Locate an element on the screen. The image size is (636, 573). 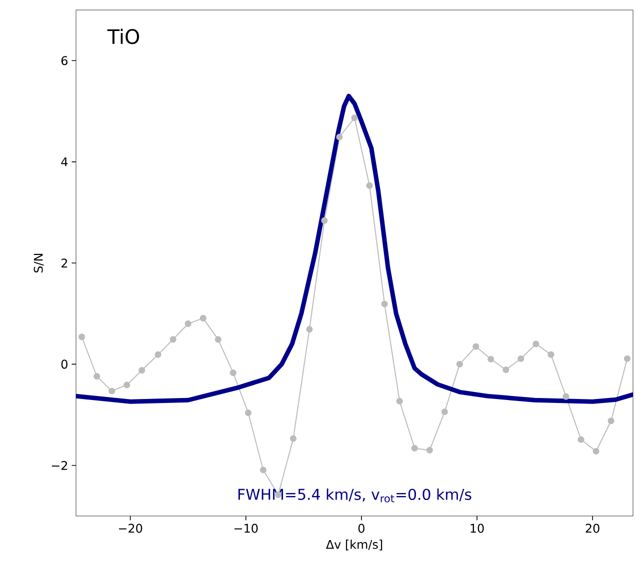
x-tick-label: −10 is located at coordinates (246, 528).